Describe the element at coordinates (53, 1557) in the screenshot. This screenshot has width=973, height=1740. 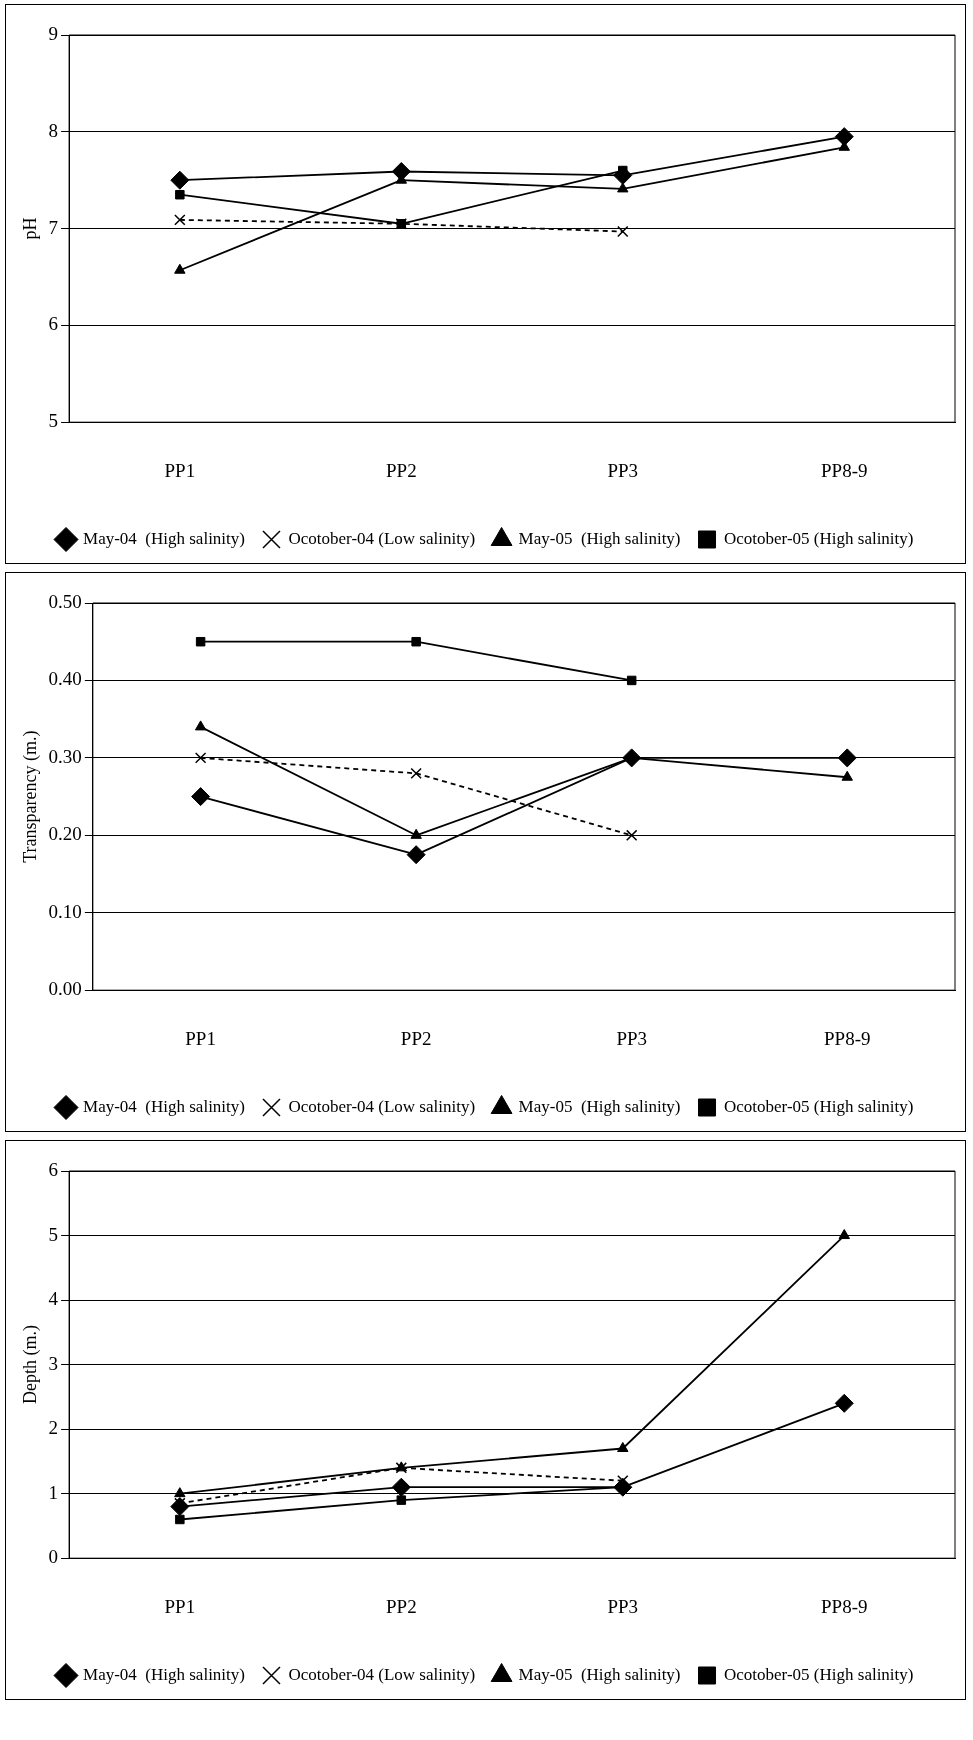
I see `y-tick-label: 0` at that location.